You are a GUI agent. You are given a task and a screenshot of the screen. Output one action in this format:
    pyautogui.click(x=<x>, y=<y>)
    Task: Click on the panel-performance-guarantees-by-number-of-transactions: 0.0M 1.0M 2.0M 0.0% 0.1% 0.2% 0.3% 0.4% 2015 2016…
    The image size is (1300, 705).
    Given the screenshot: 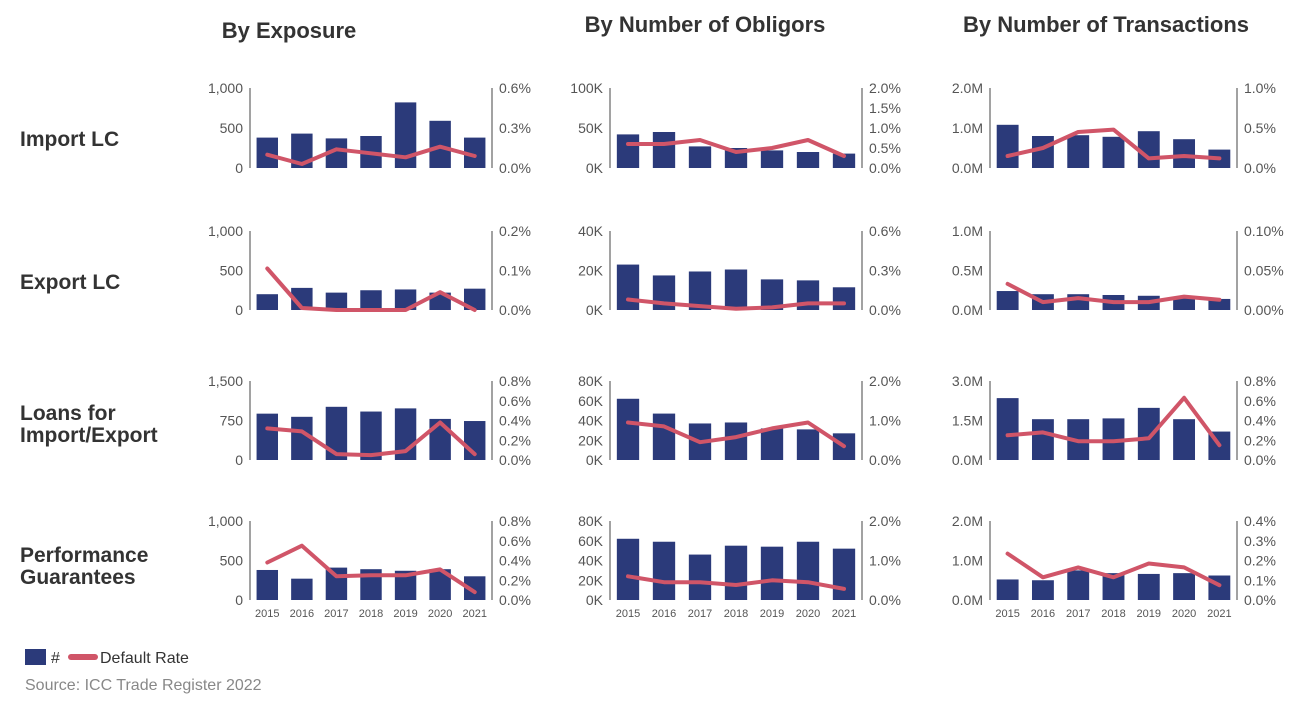 What is the action you would take?
    pyautogui.click(x=1114, y=566)
    